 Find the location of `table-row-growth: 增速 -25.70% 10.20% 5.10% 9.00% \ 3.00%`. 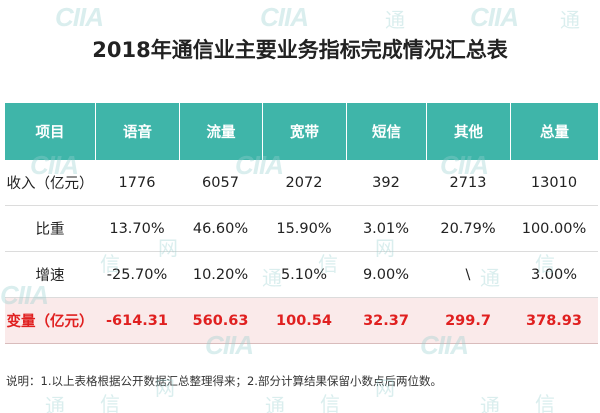

table-row-growth: 增速 -25.70% 10.20% 5.10% 9.00% \ 3.00% is located at coordinates (301, 275).